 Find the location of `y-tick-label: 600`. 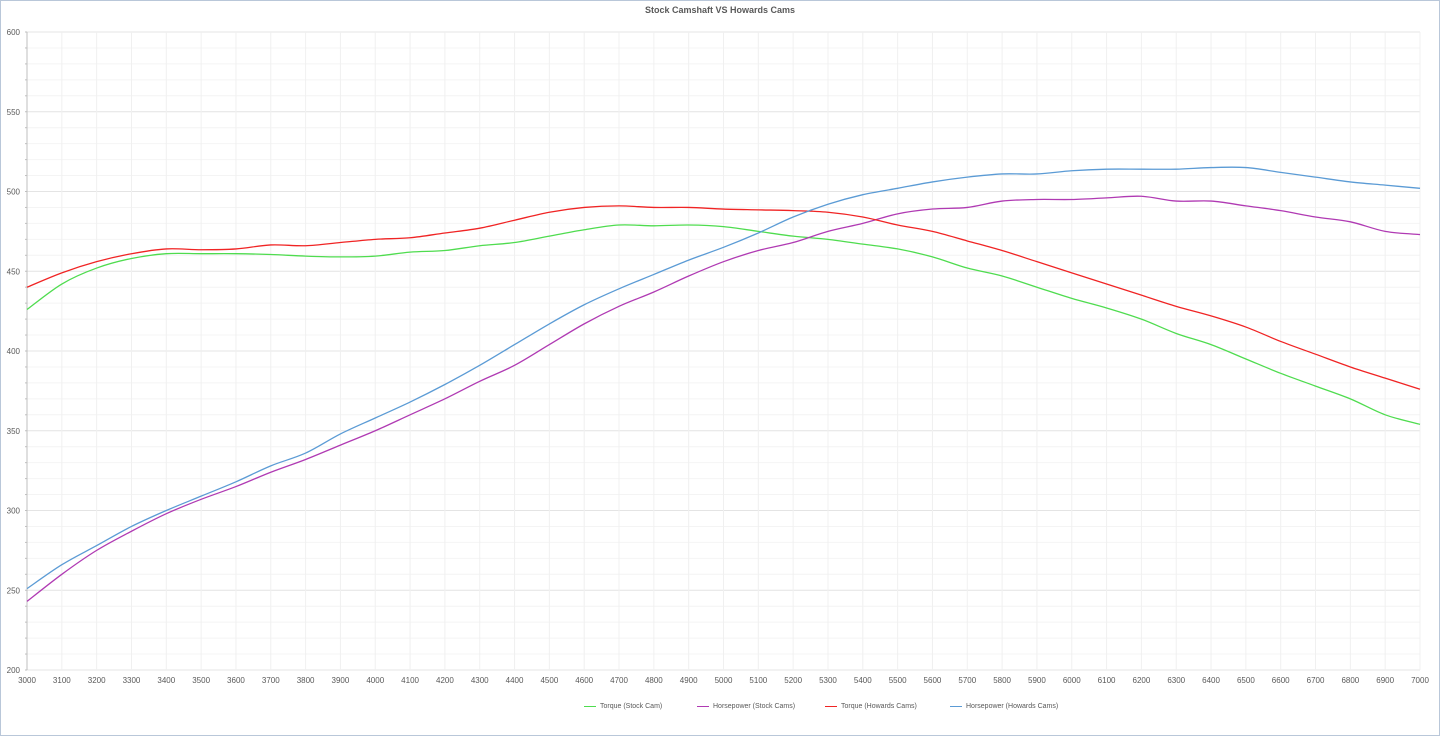

y-tick-label: 600 is located at coordinates (14, 32).